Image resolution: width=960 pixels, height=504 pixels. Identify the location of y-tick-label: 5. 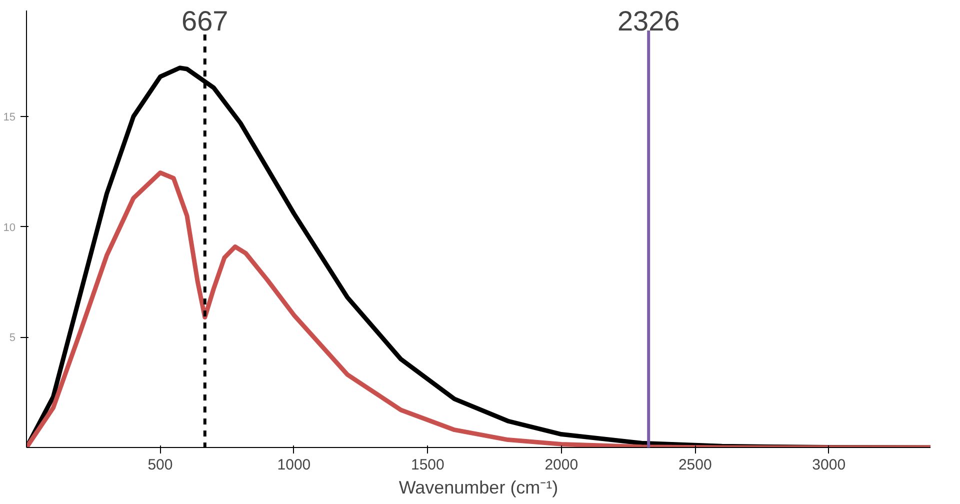
(12, 338).